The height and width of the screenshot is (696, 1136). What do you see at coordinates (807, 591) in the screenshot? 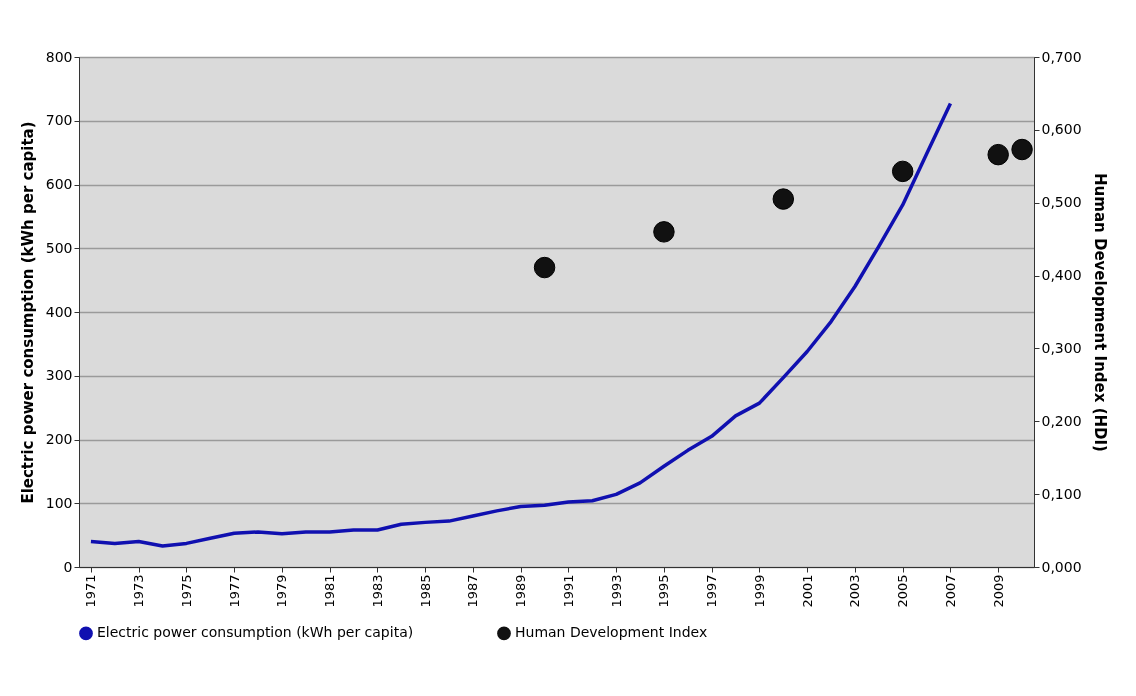
I see `x-tick-label: 2001` at bounding box center [807, 591].